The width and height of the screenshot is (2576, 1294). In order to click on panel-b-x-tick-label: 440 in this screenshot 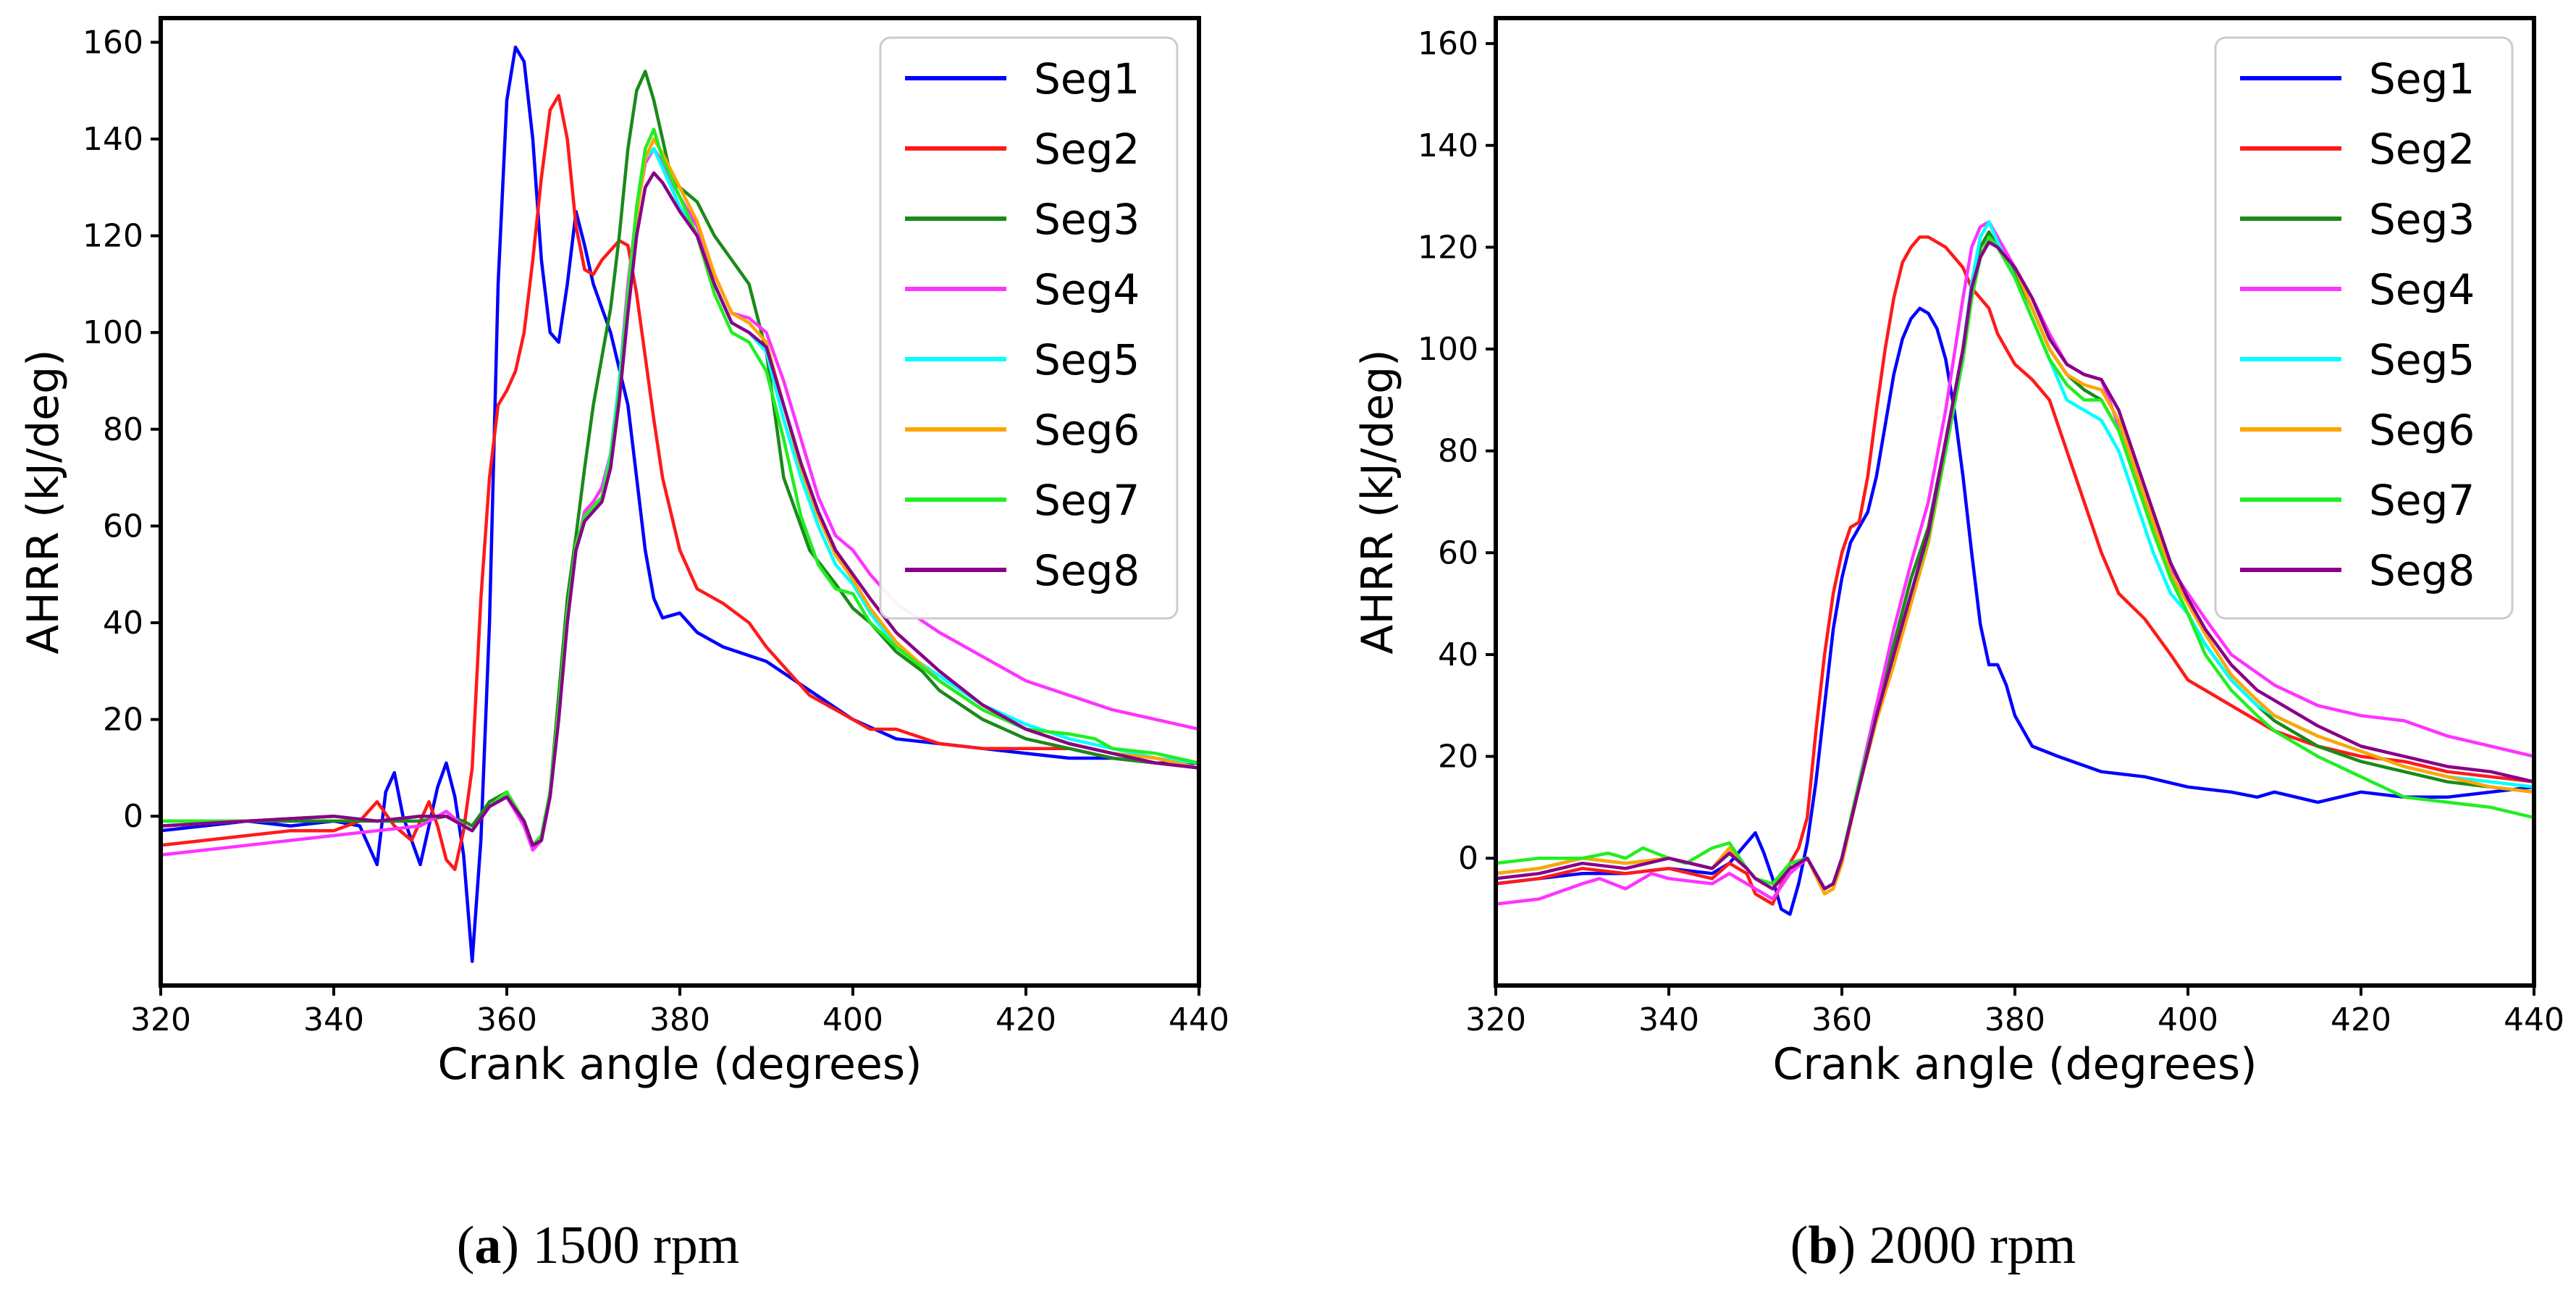, I will do `click(2534, 1020)`.